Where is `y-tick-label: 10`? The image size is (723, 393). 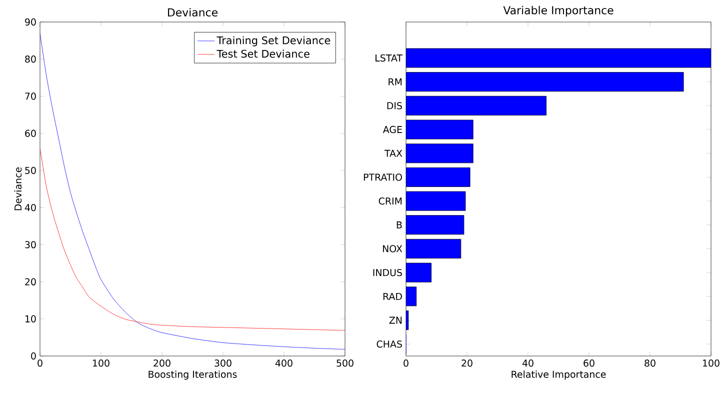 y-tick-label: 10 is located at coordinates (30, 318).